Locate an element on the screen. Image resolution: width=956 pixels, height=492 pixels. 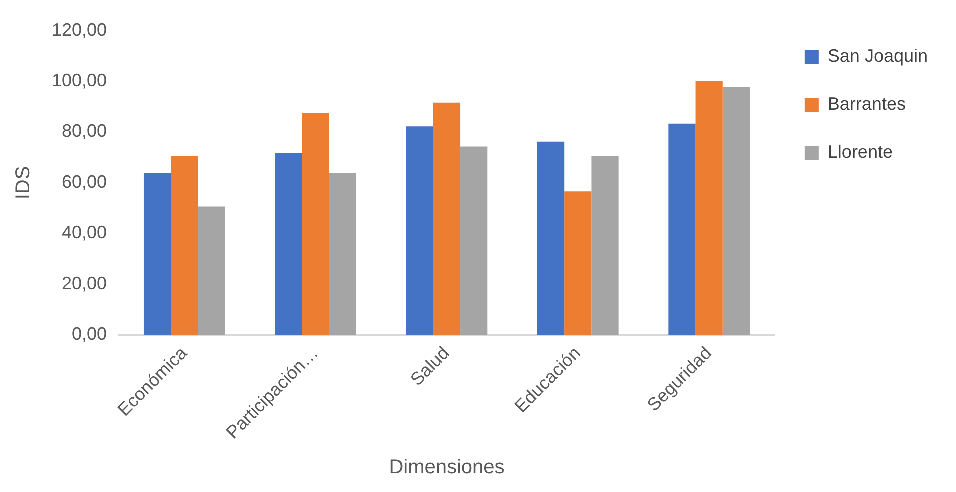
legend-label: Llorente is located at coordinates (860, 152).